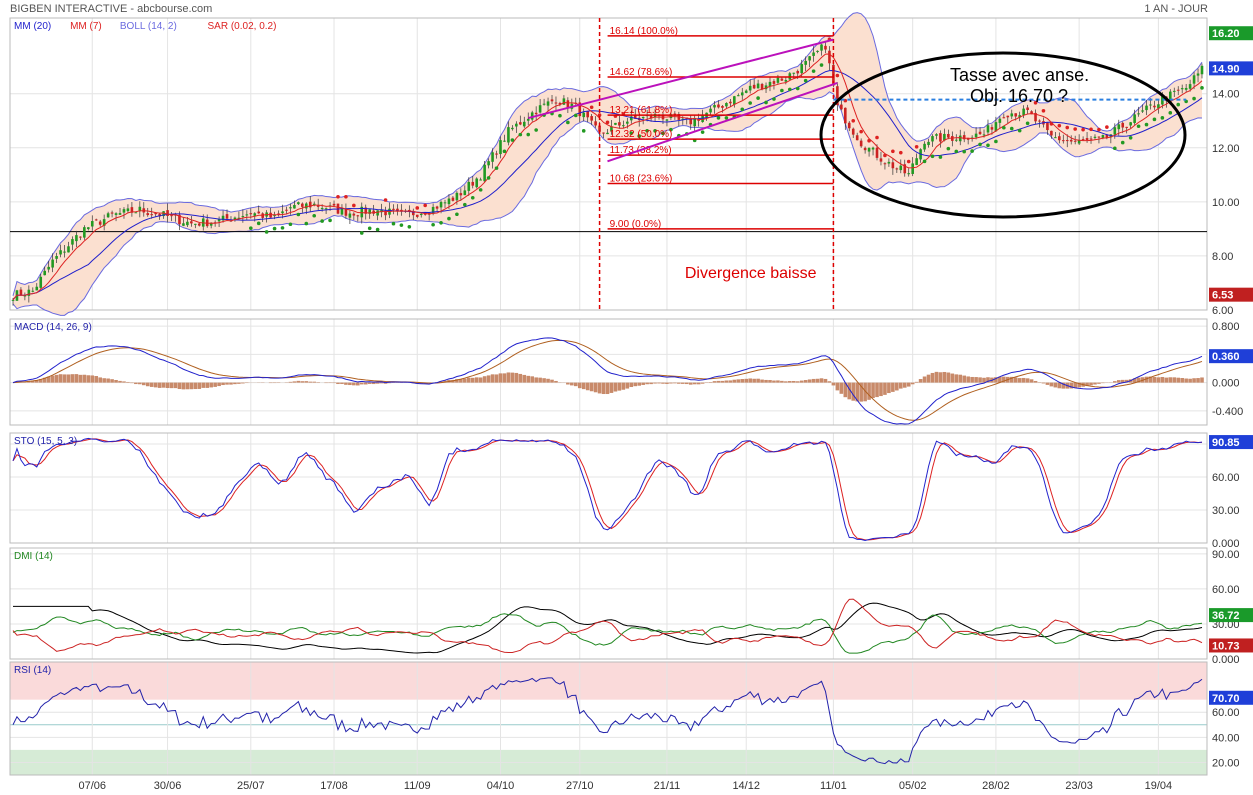  What do you see at coordinates (1226, 149) in the screenshot?
I see `price-y-tick-label: 12.00` at bounding box center [1226, 149].